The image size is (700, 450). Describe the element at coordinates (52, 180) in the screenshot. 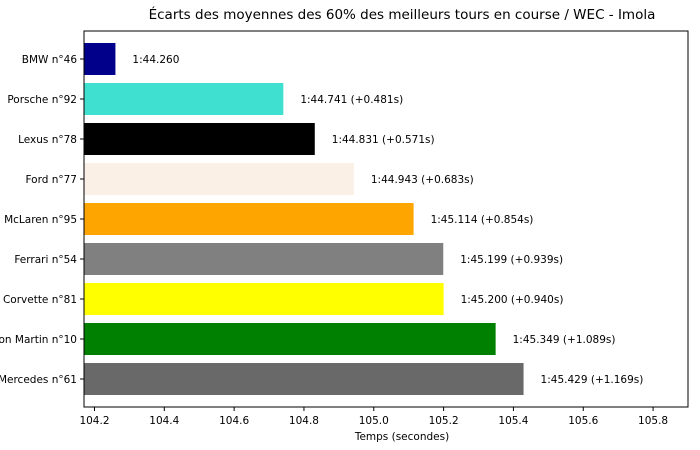

I see `y-tick-label-3: Ford n°77` at that location.